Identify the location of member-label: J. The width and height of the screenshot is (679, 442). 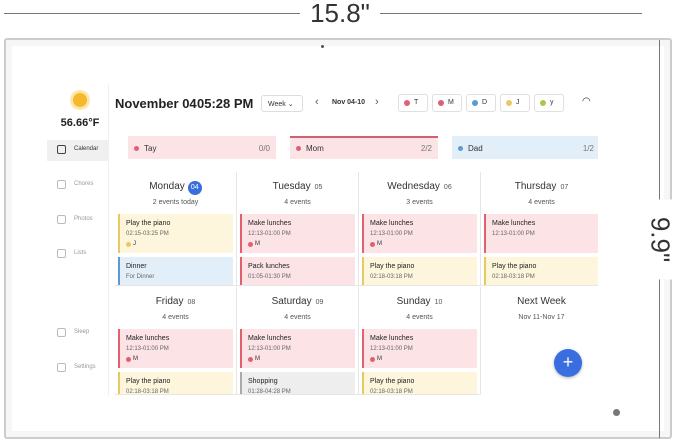
(518, 102).